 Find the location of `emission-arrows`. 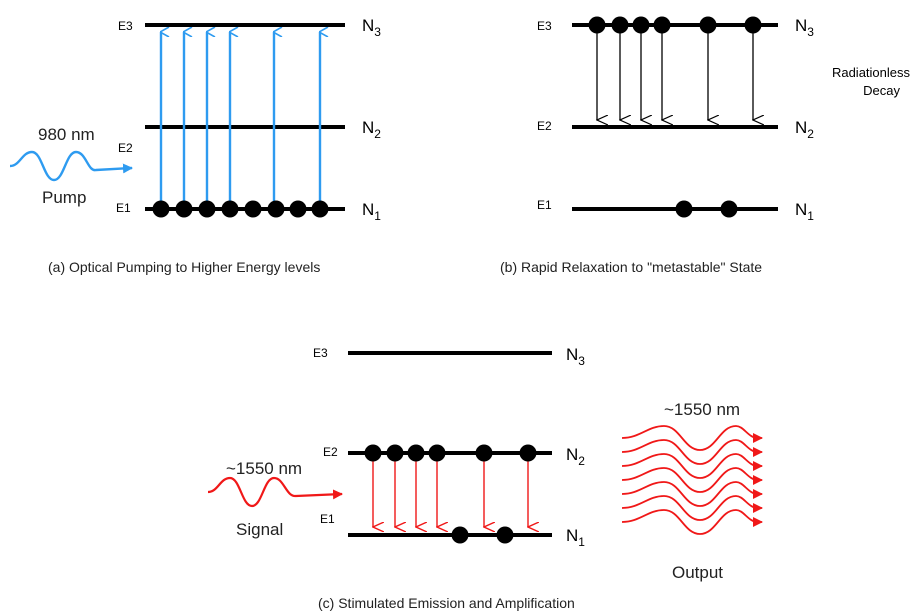

emission-arrows is located at coordinates (450, 493).